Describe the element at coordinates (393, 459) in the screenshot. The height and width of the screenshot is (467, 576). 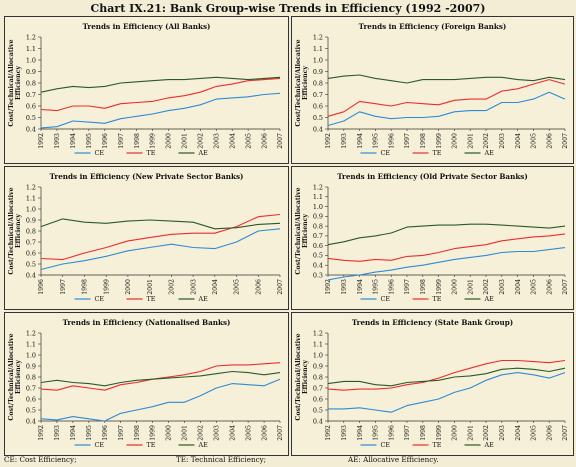
I see `footnote-ae: AE: Allocative Efficiency.` at that location.